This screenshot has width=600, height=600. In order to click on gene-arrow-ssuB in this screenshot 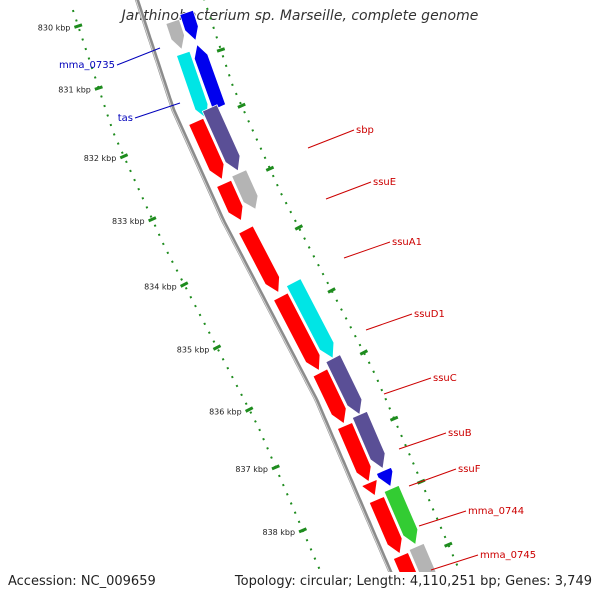, I will do `click(354, 452)`.